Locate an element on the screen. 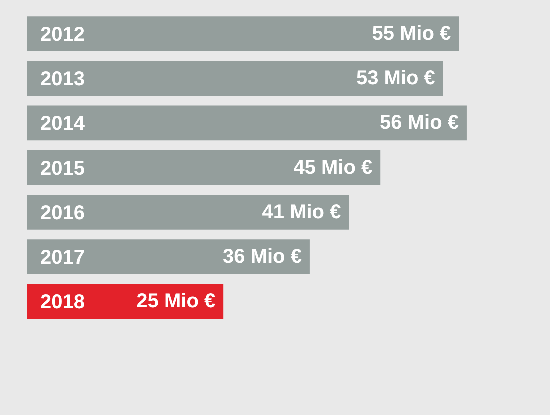 The width and height of the screenshot is (550, 415). y-tick-label: 2013 is located at coordinates (63, 79).